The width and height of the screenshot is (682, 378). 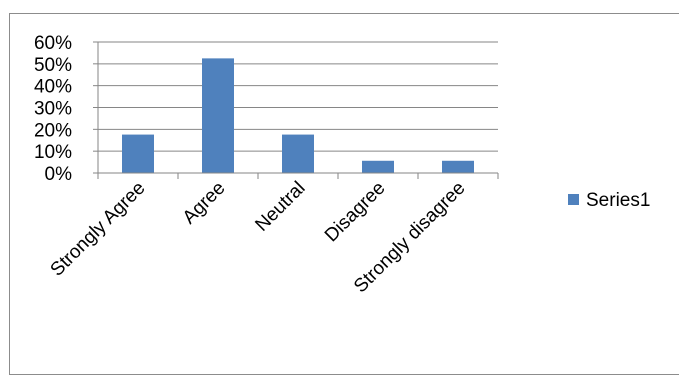 I want to click on y-tick-label: 20%, so click(x=53, y=130).